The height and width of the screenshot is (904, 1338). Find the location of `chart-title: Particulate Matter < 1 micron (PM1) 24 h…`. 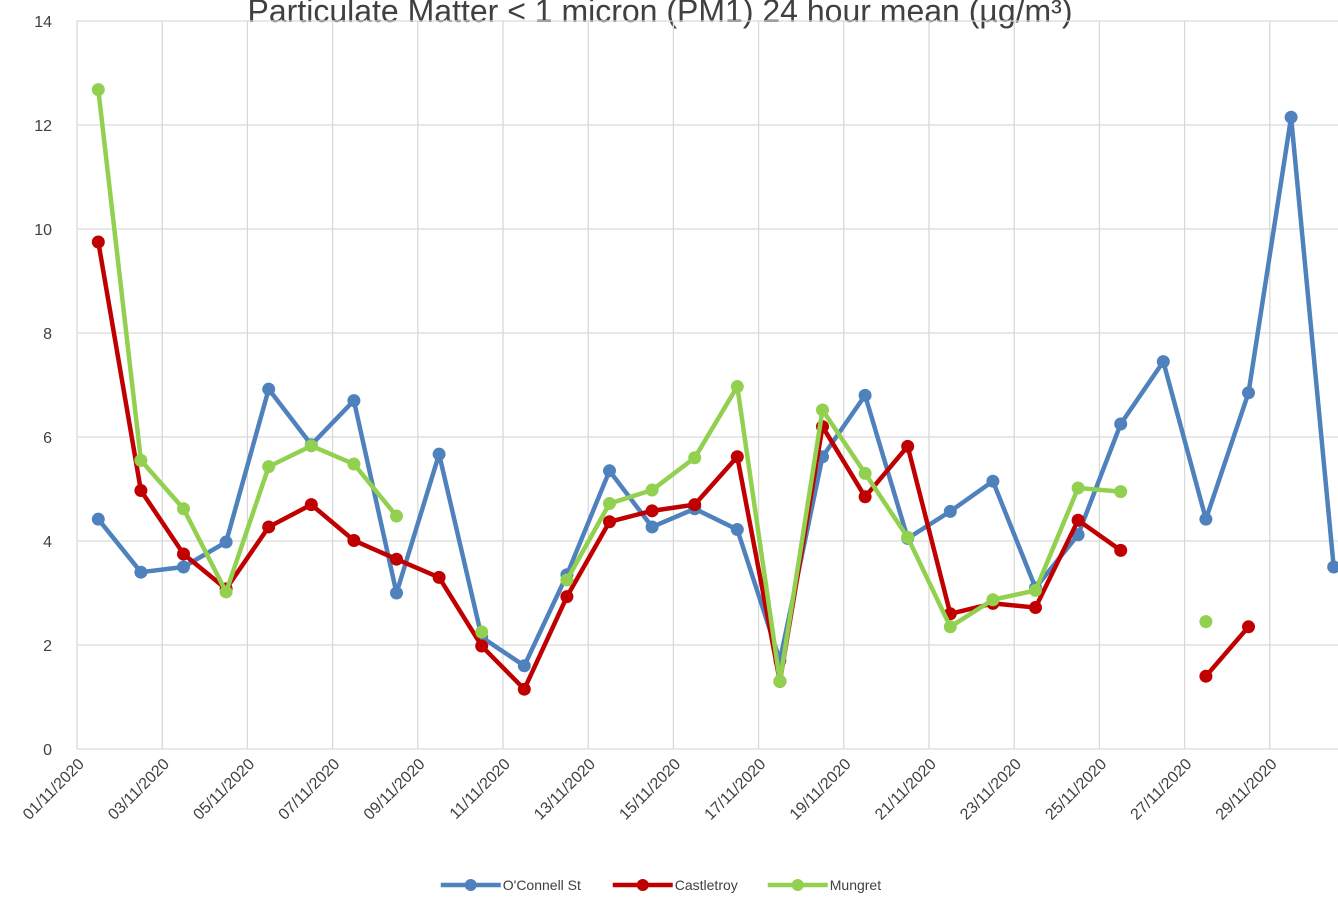

chart-title: Particulate Matter < 1 micron (PM1) 24 h… is located at coordinates (660, 14).